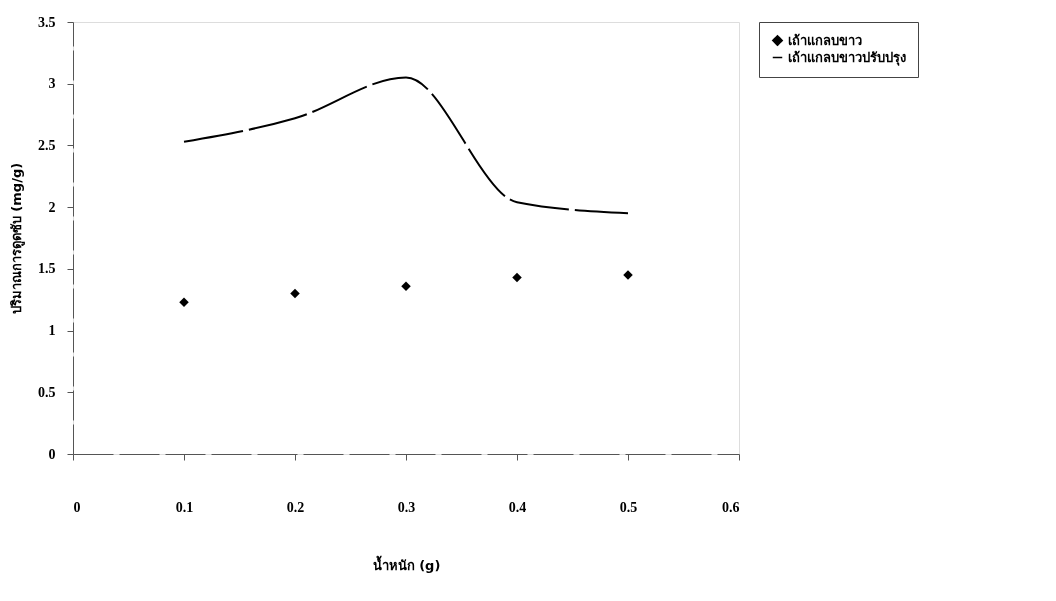 The height and width of the screenshot is (601, 1056). What do you see at coordinates (47, 269) in the screenshot?
I see `y-tick-label: 1.5` at bounding box center [47, 269].